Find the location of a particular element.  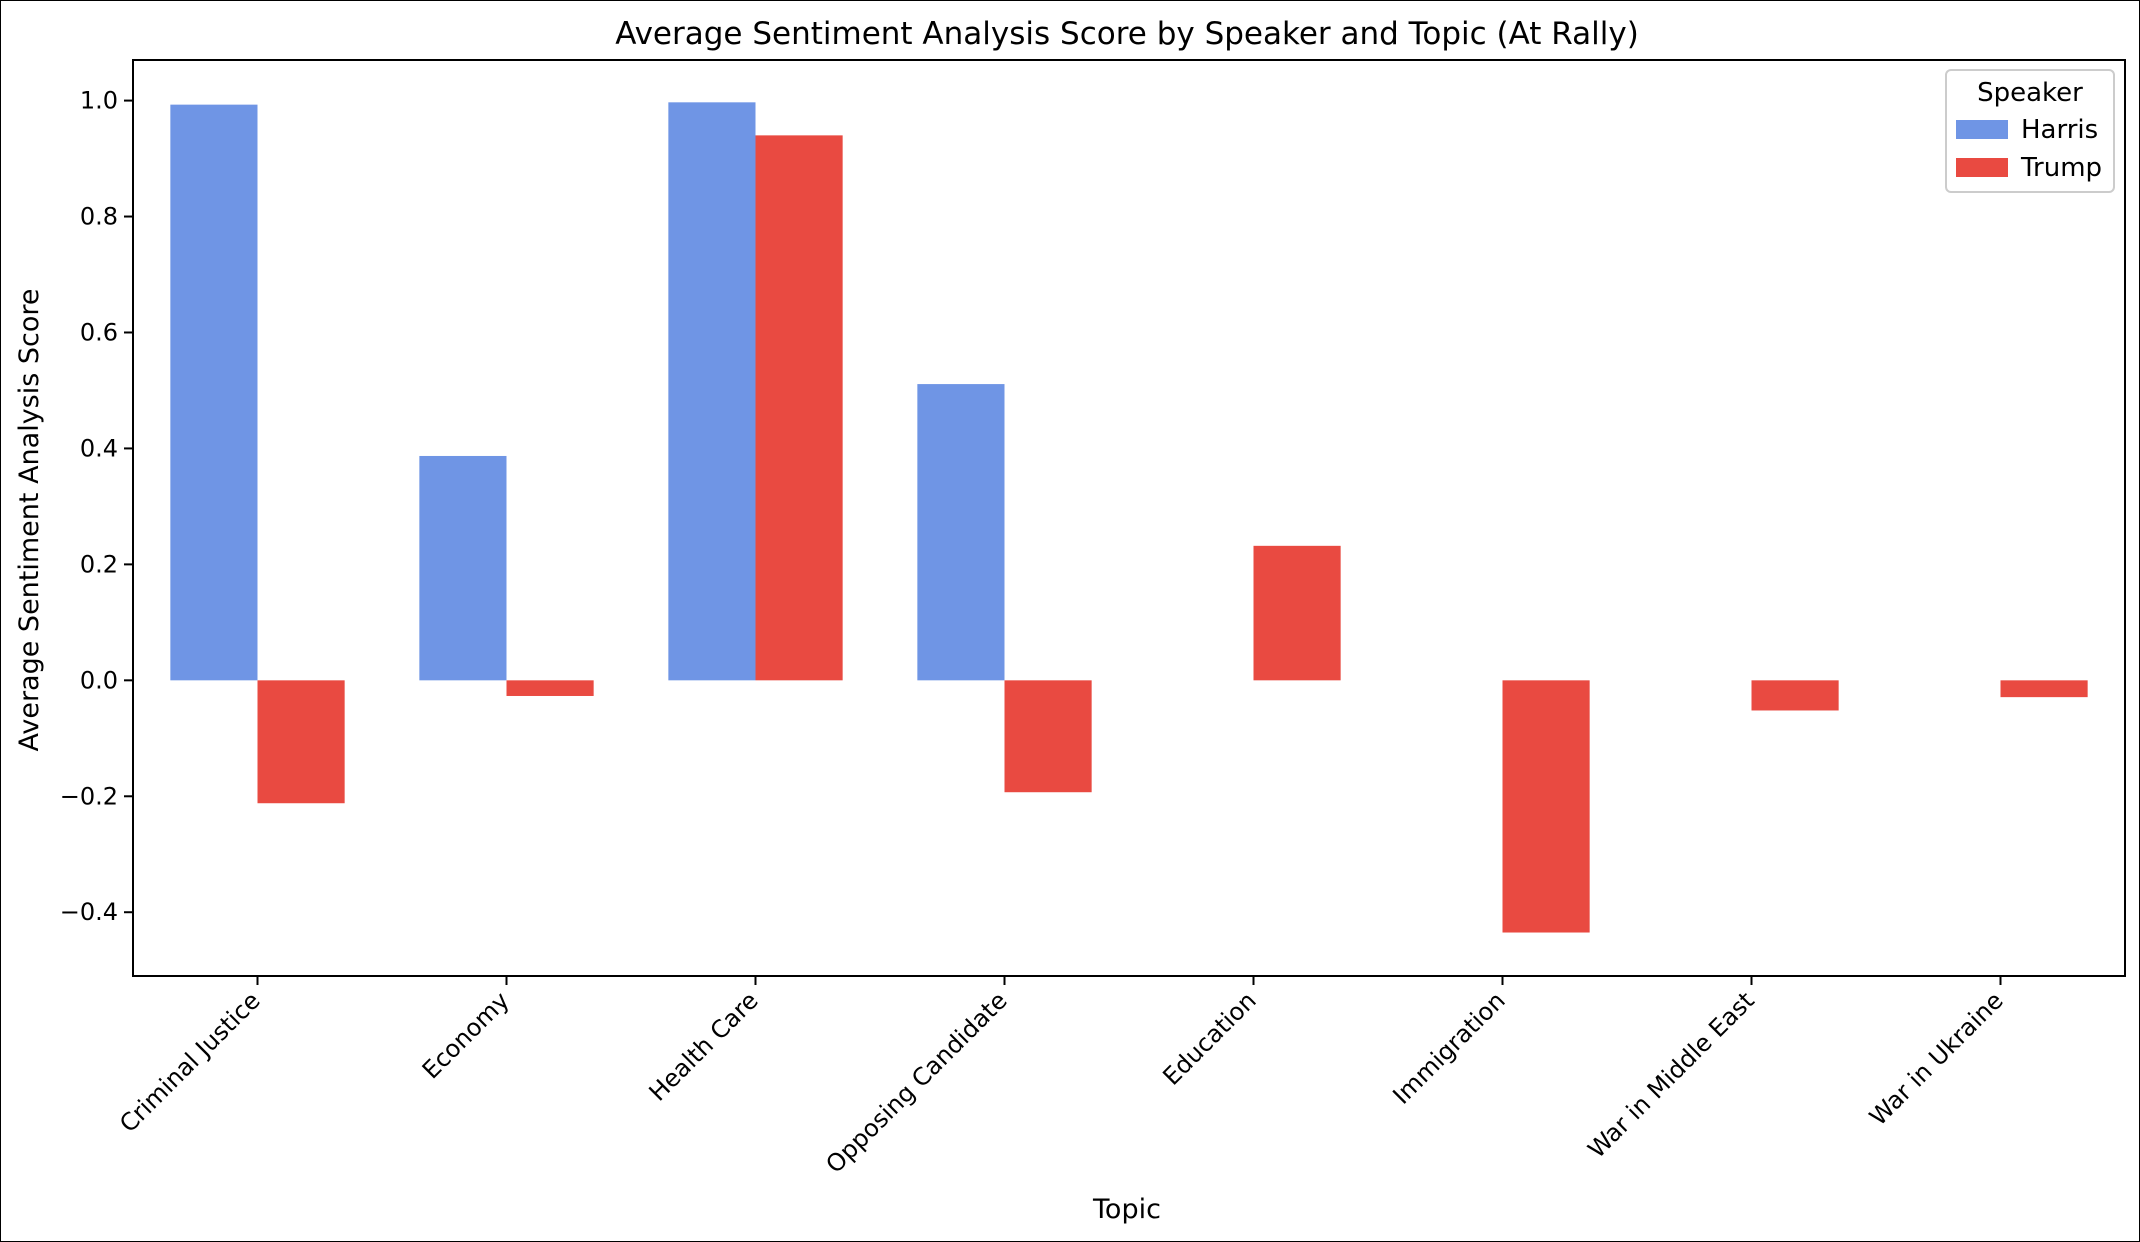

y-tick-label: 0.6 is located at coordinates (99, 332).